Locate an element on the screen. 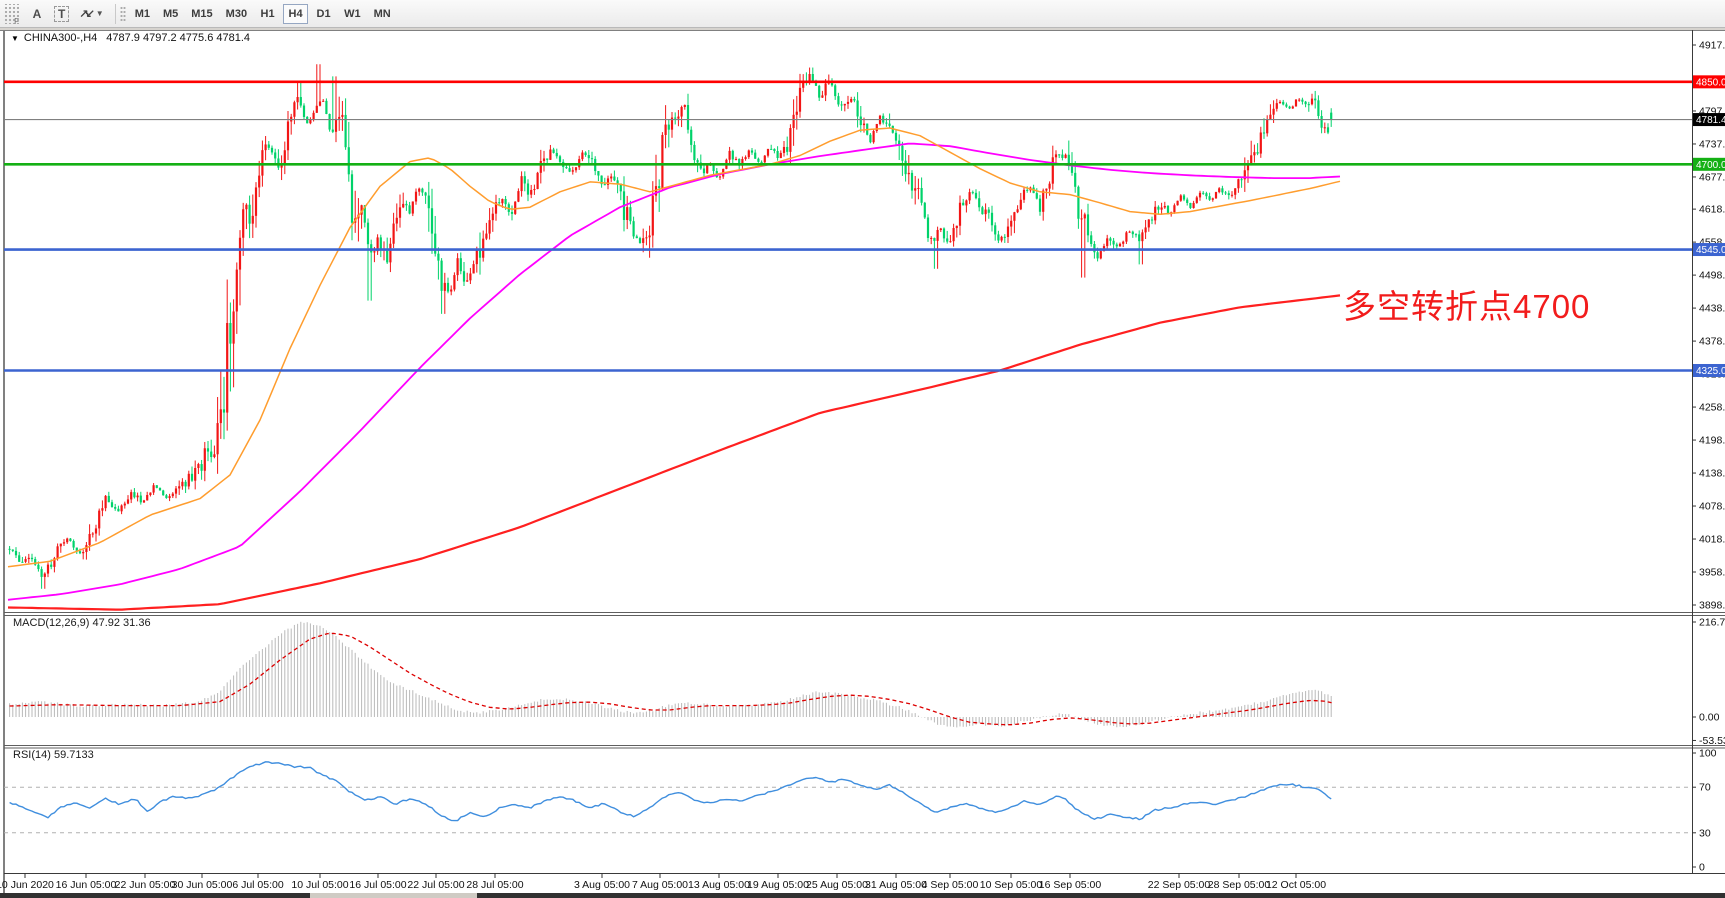  time-tick-label: 6 Jul 05:00 is located at coordinates (258, 885).